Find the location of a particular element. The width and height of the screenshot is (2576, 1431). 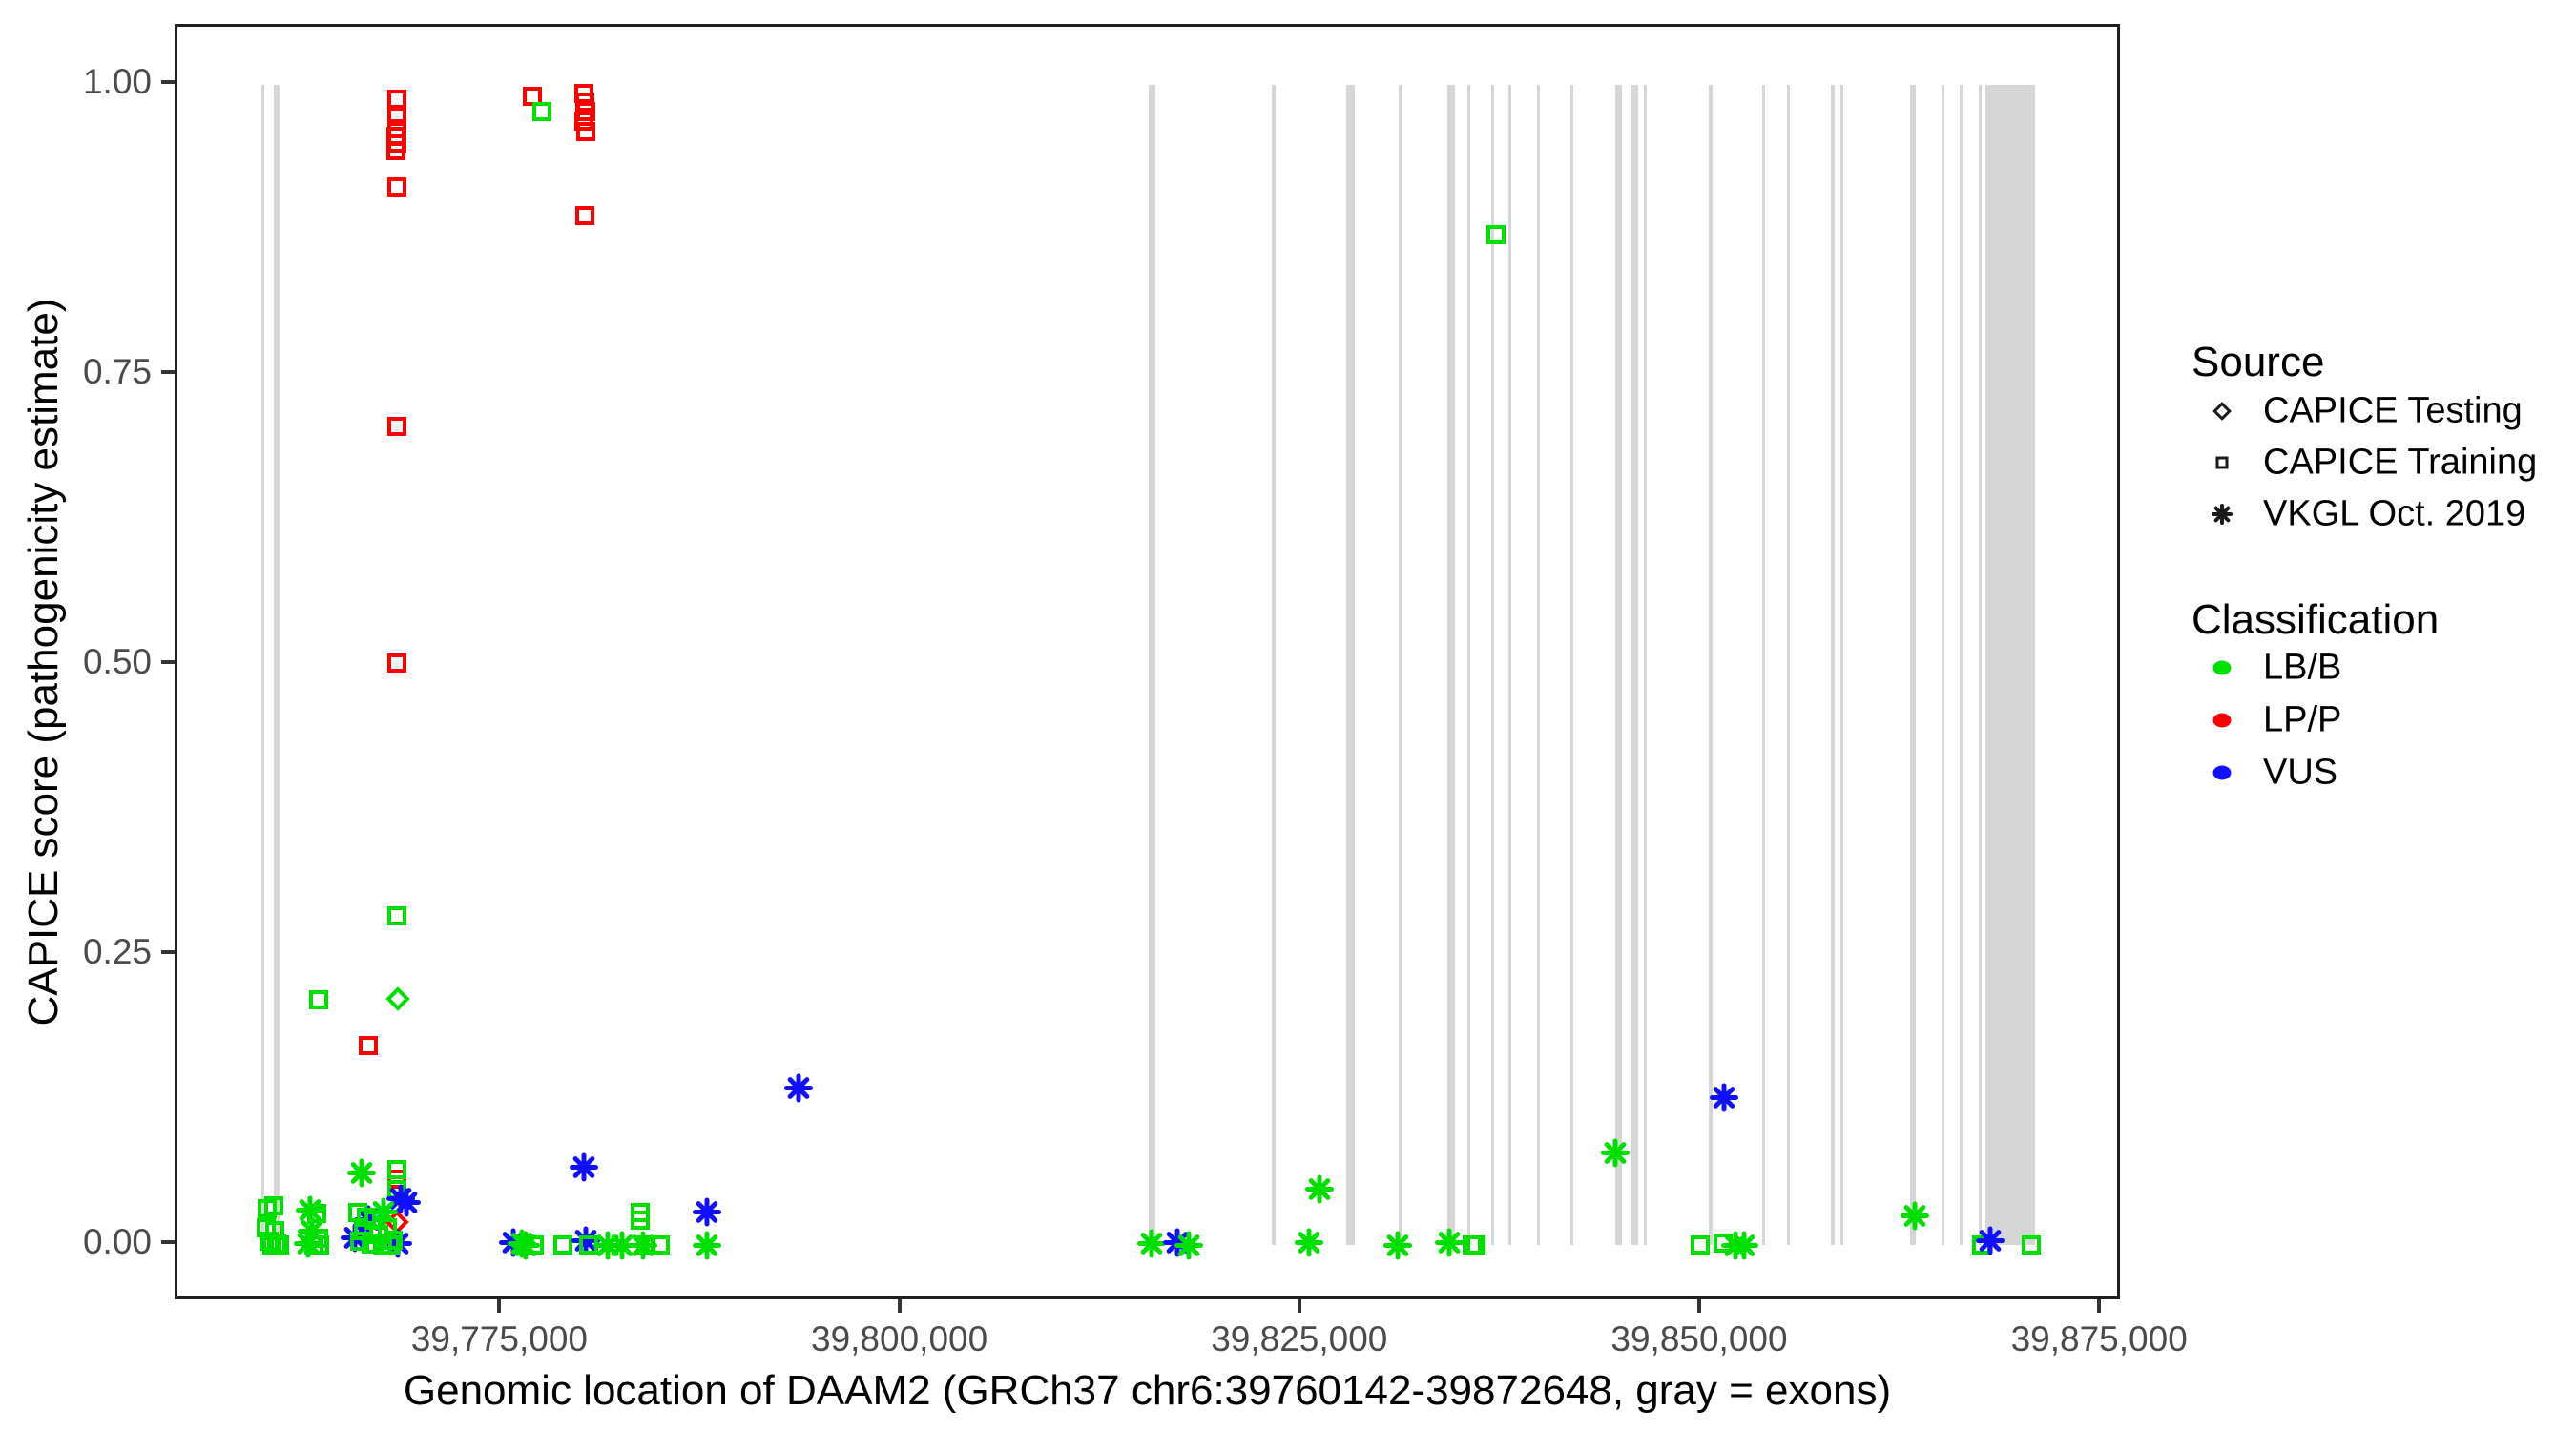

legend-classification-label: LB/B is located at coordinates (2302, 667).